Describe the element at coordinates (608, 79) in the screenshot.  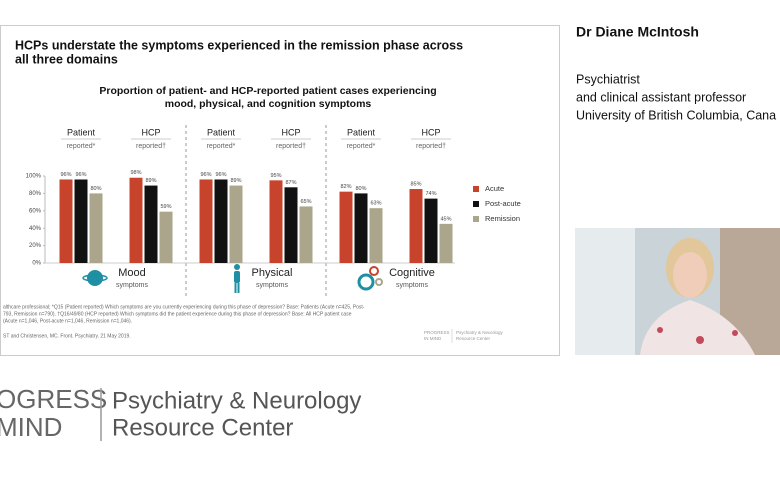
I see `speaker-info: Psychiatrist` at that location.